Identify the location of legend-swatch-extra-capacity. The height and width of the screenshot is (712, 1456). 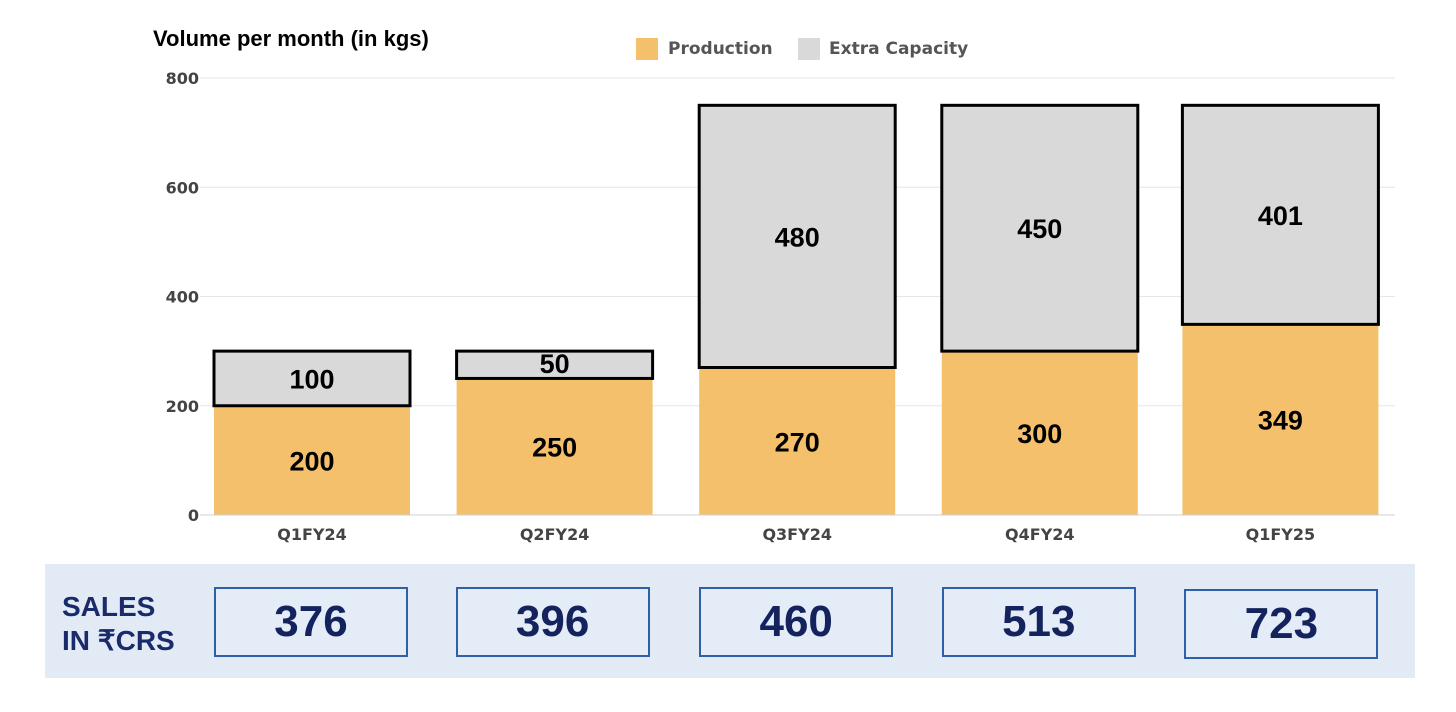
(809, 49).